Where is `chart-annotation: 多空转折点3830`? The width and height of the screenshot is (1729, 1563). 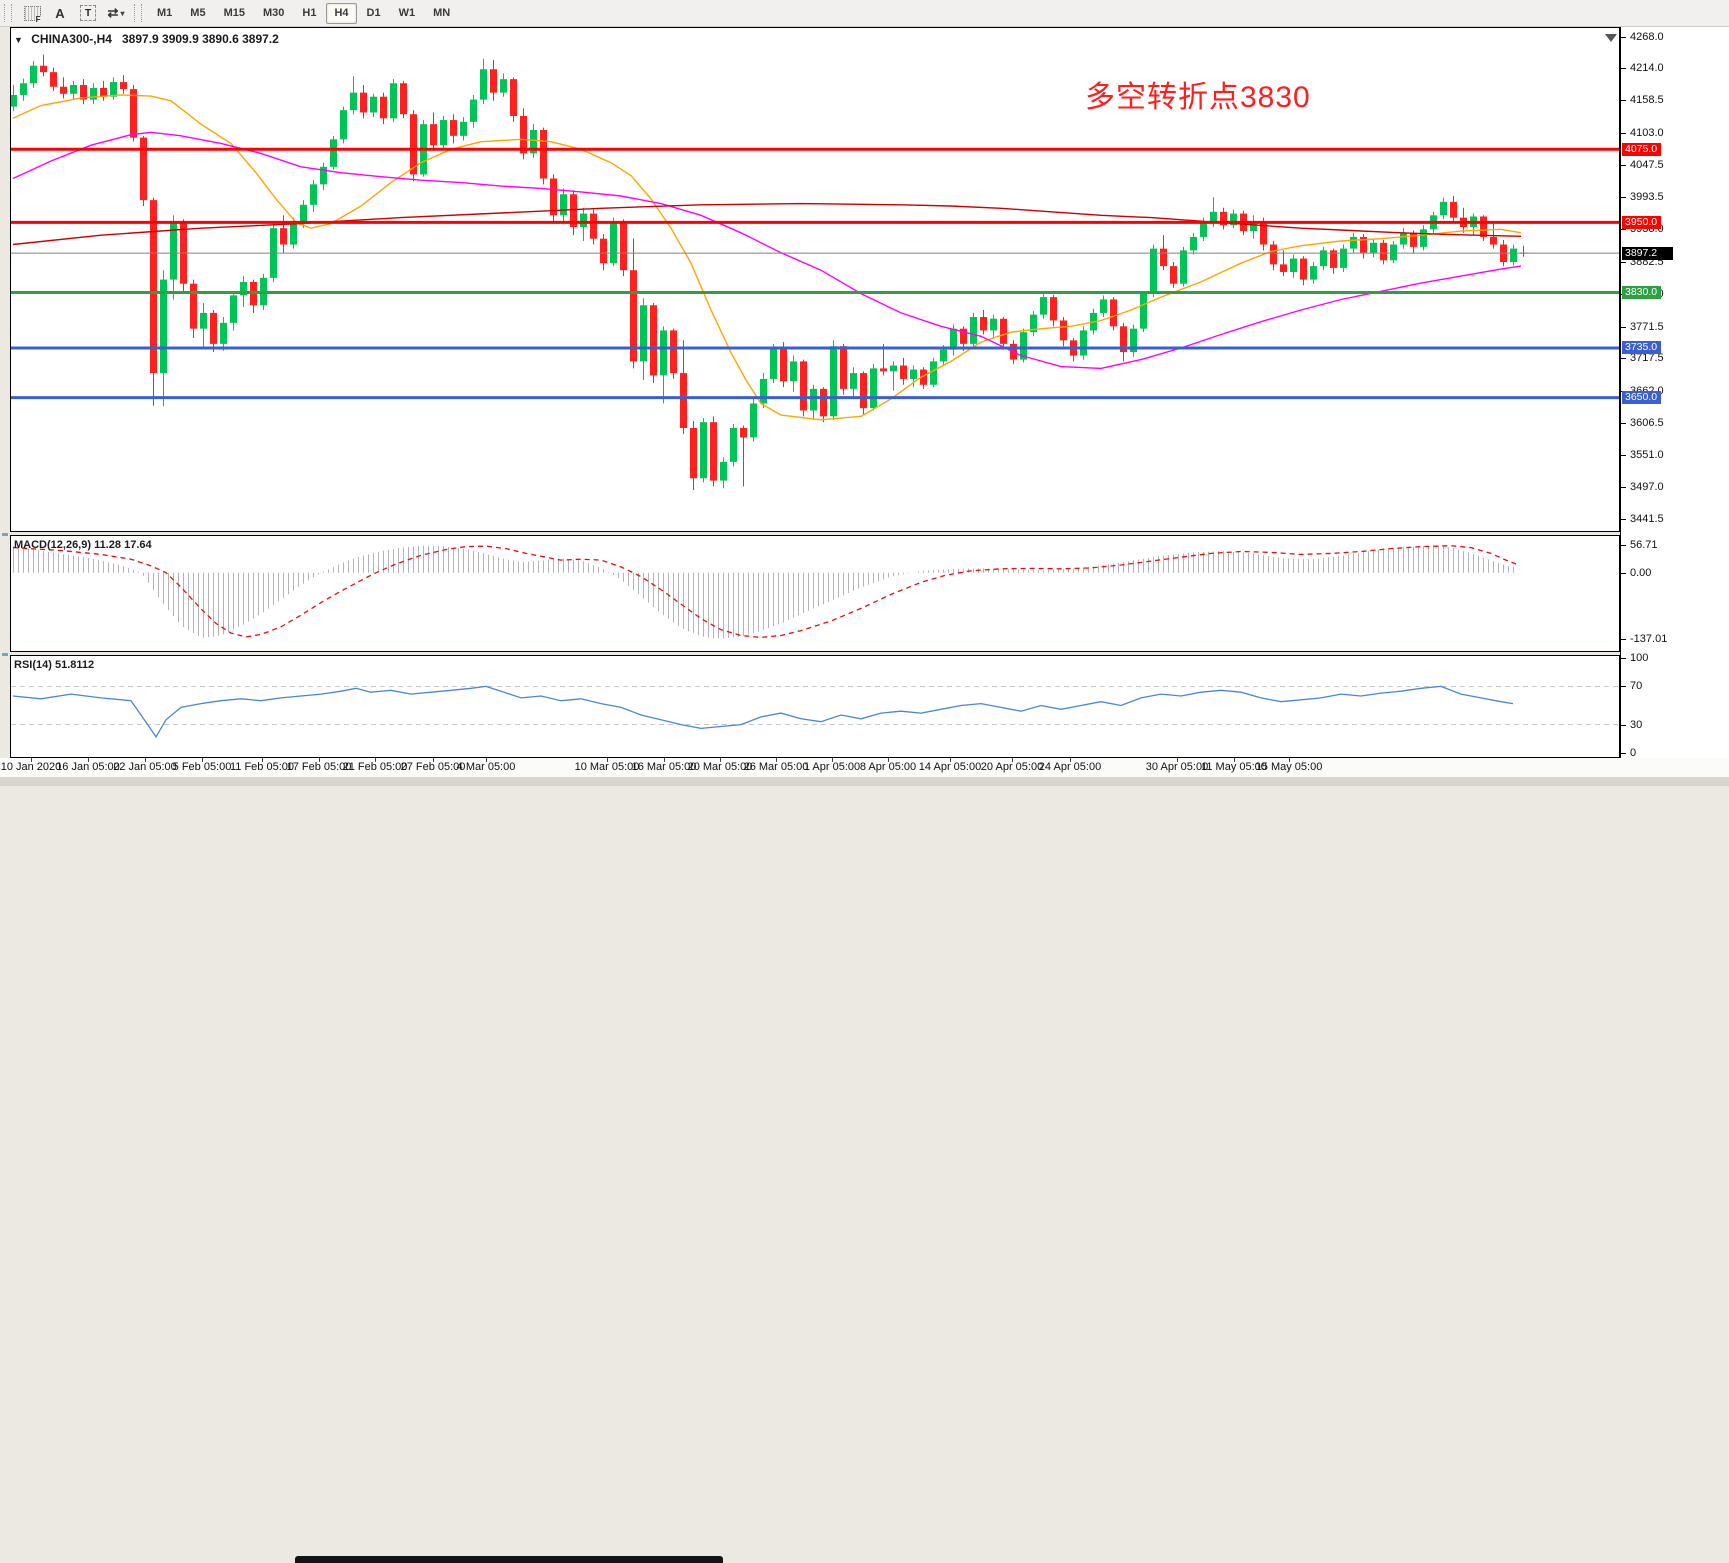
chart-annotation: 多空转折点3830 is located at coordinates (1198, 97).